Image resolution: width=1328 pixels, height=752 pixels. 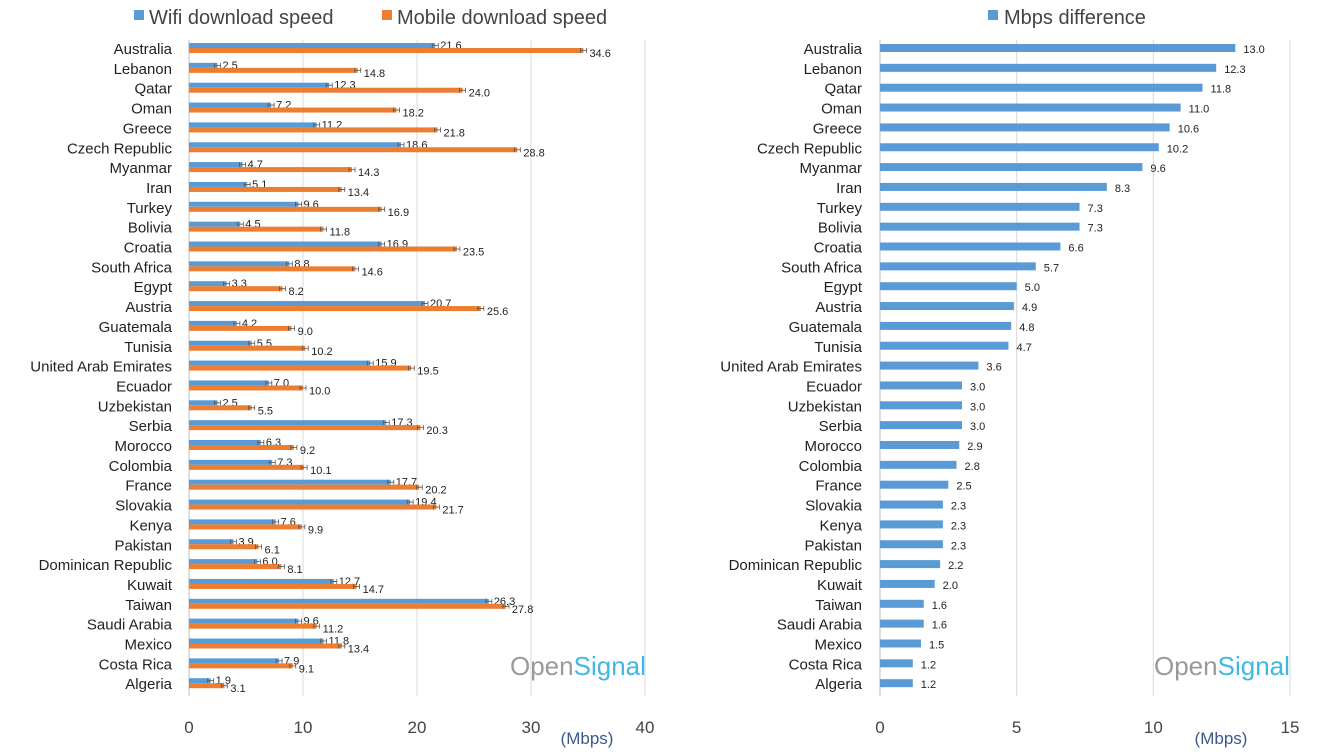 What do you see at coordinates (912, 327) in the screenshot?
I see `row-guatemala: Guatemala 4.8` at bounding box center [912, 327].